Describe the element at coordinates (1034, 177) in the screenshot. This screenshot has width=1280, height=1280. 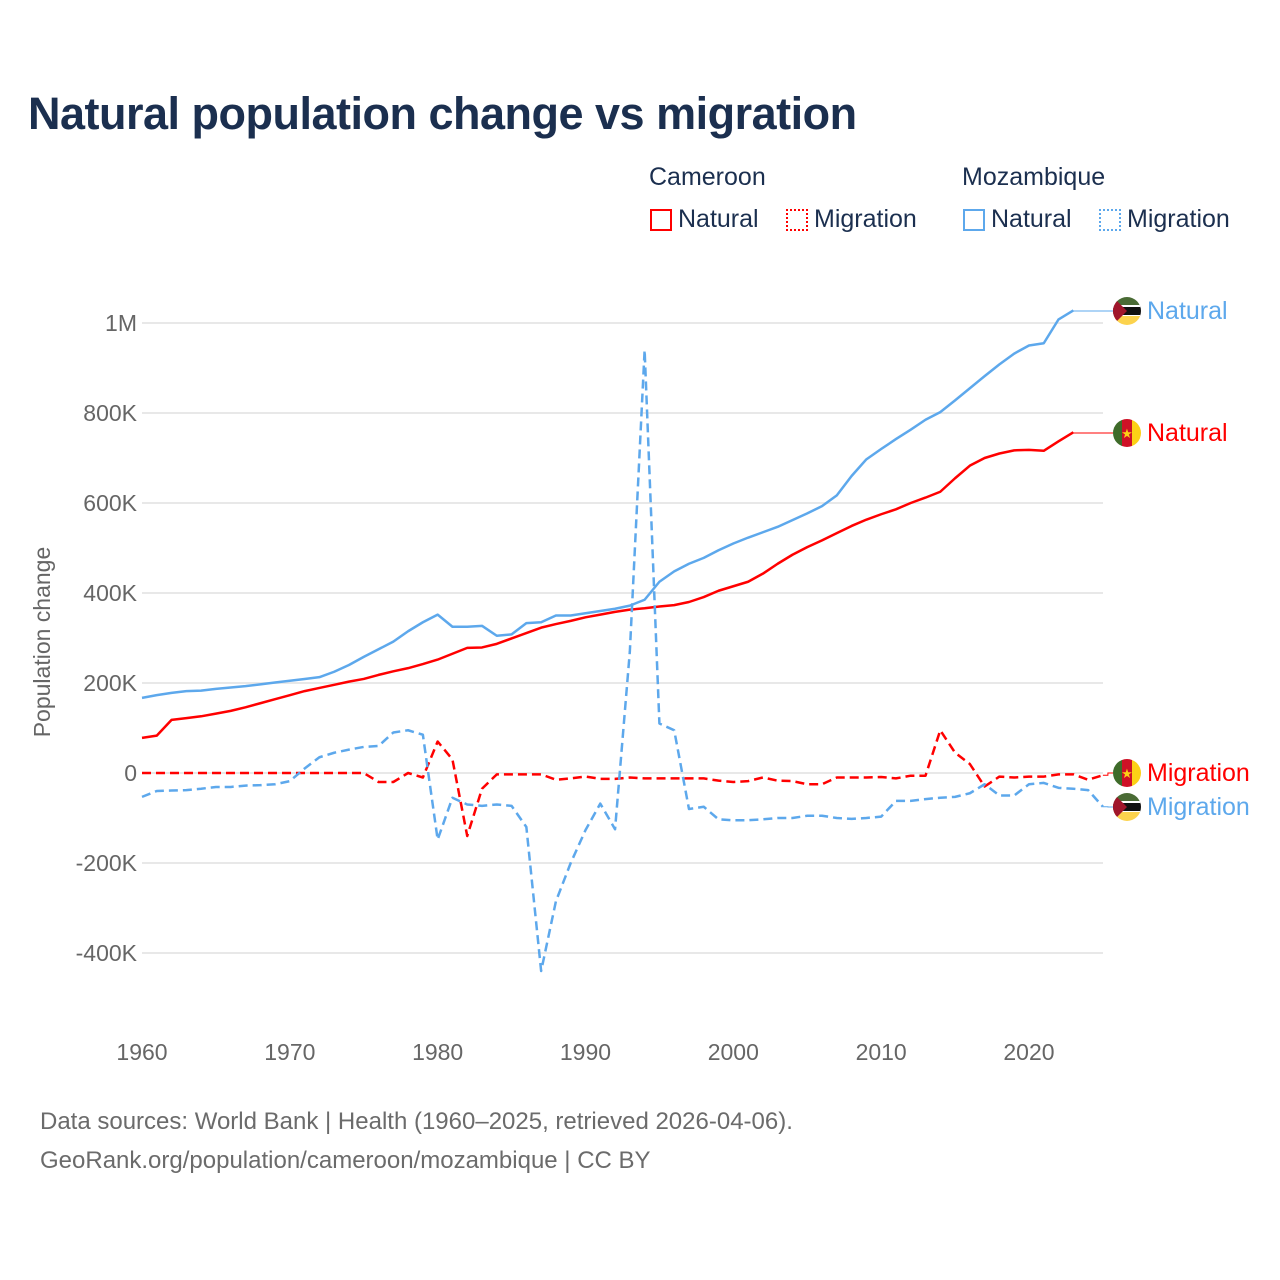
I see `legend-group-mozambique: Mozambique` at that location.